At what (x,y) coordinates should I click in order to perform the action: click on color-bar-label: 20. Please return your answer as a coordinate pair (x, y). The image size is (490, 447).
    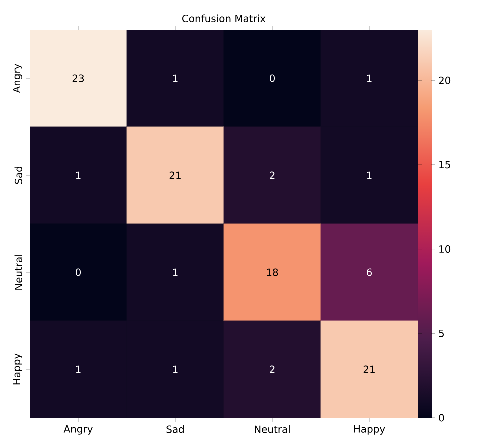
    Looking at the image, I should click on (445, 80).